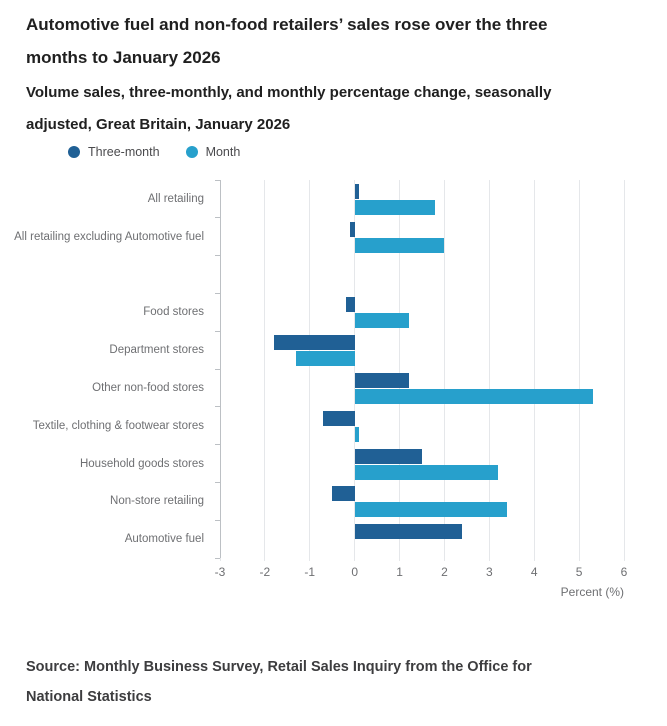  I want to click on legend-label: Three-month, so click(124, 152).